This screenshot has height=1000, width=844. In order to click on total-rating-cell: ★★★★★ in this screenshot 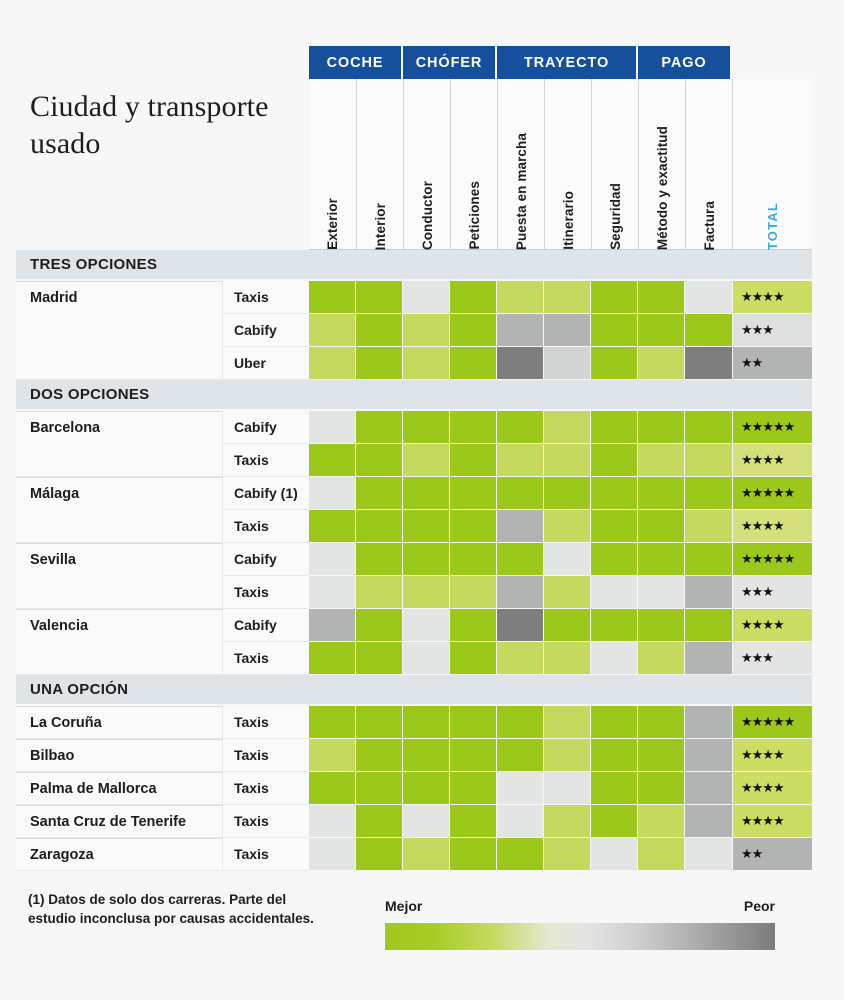, I will do `click(772, 493)`.